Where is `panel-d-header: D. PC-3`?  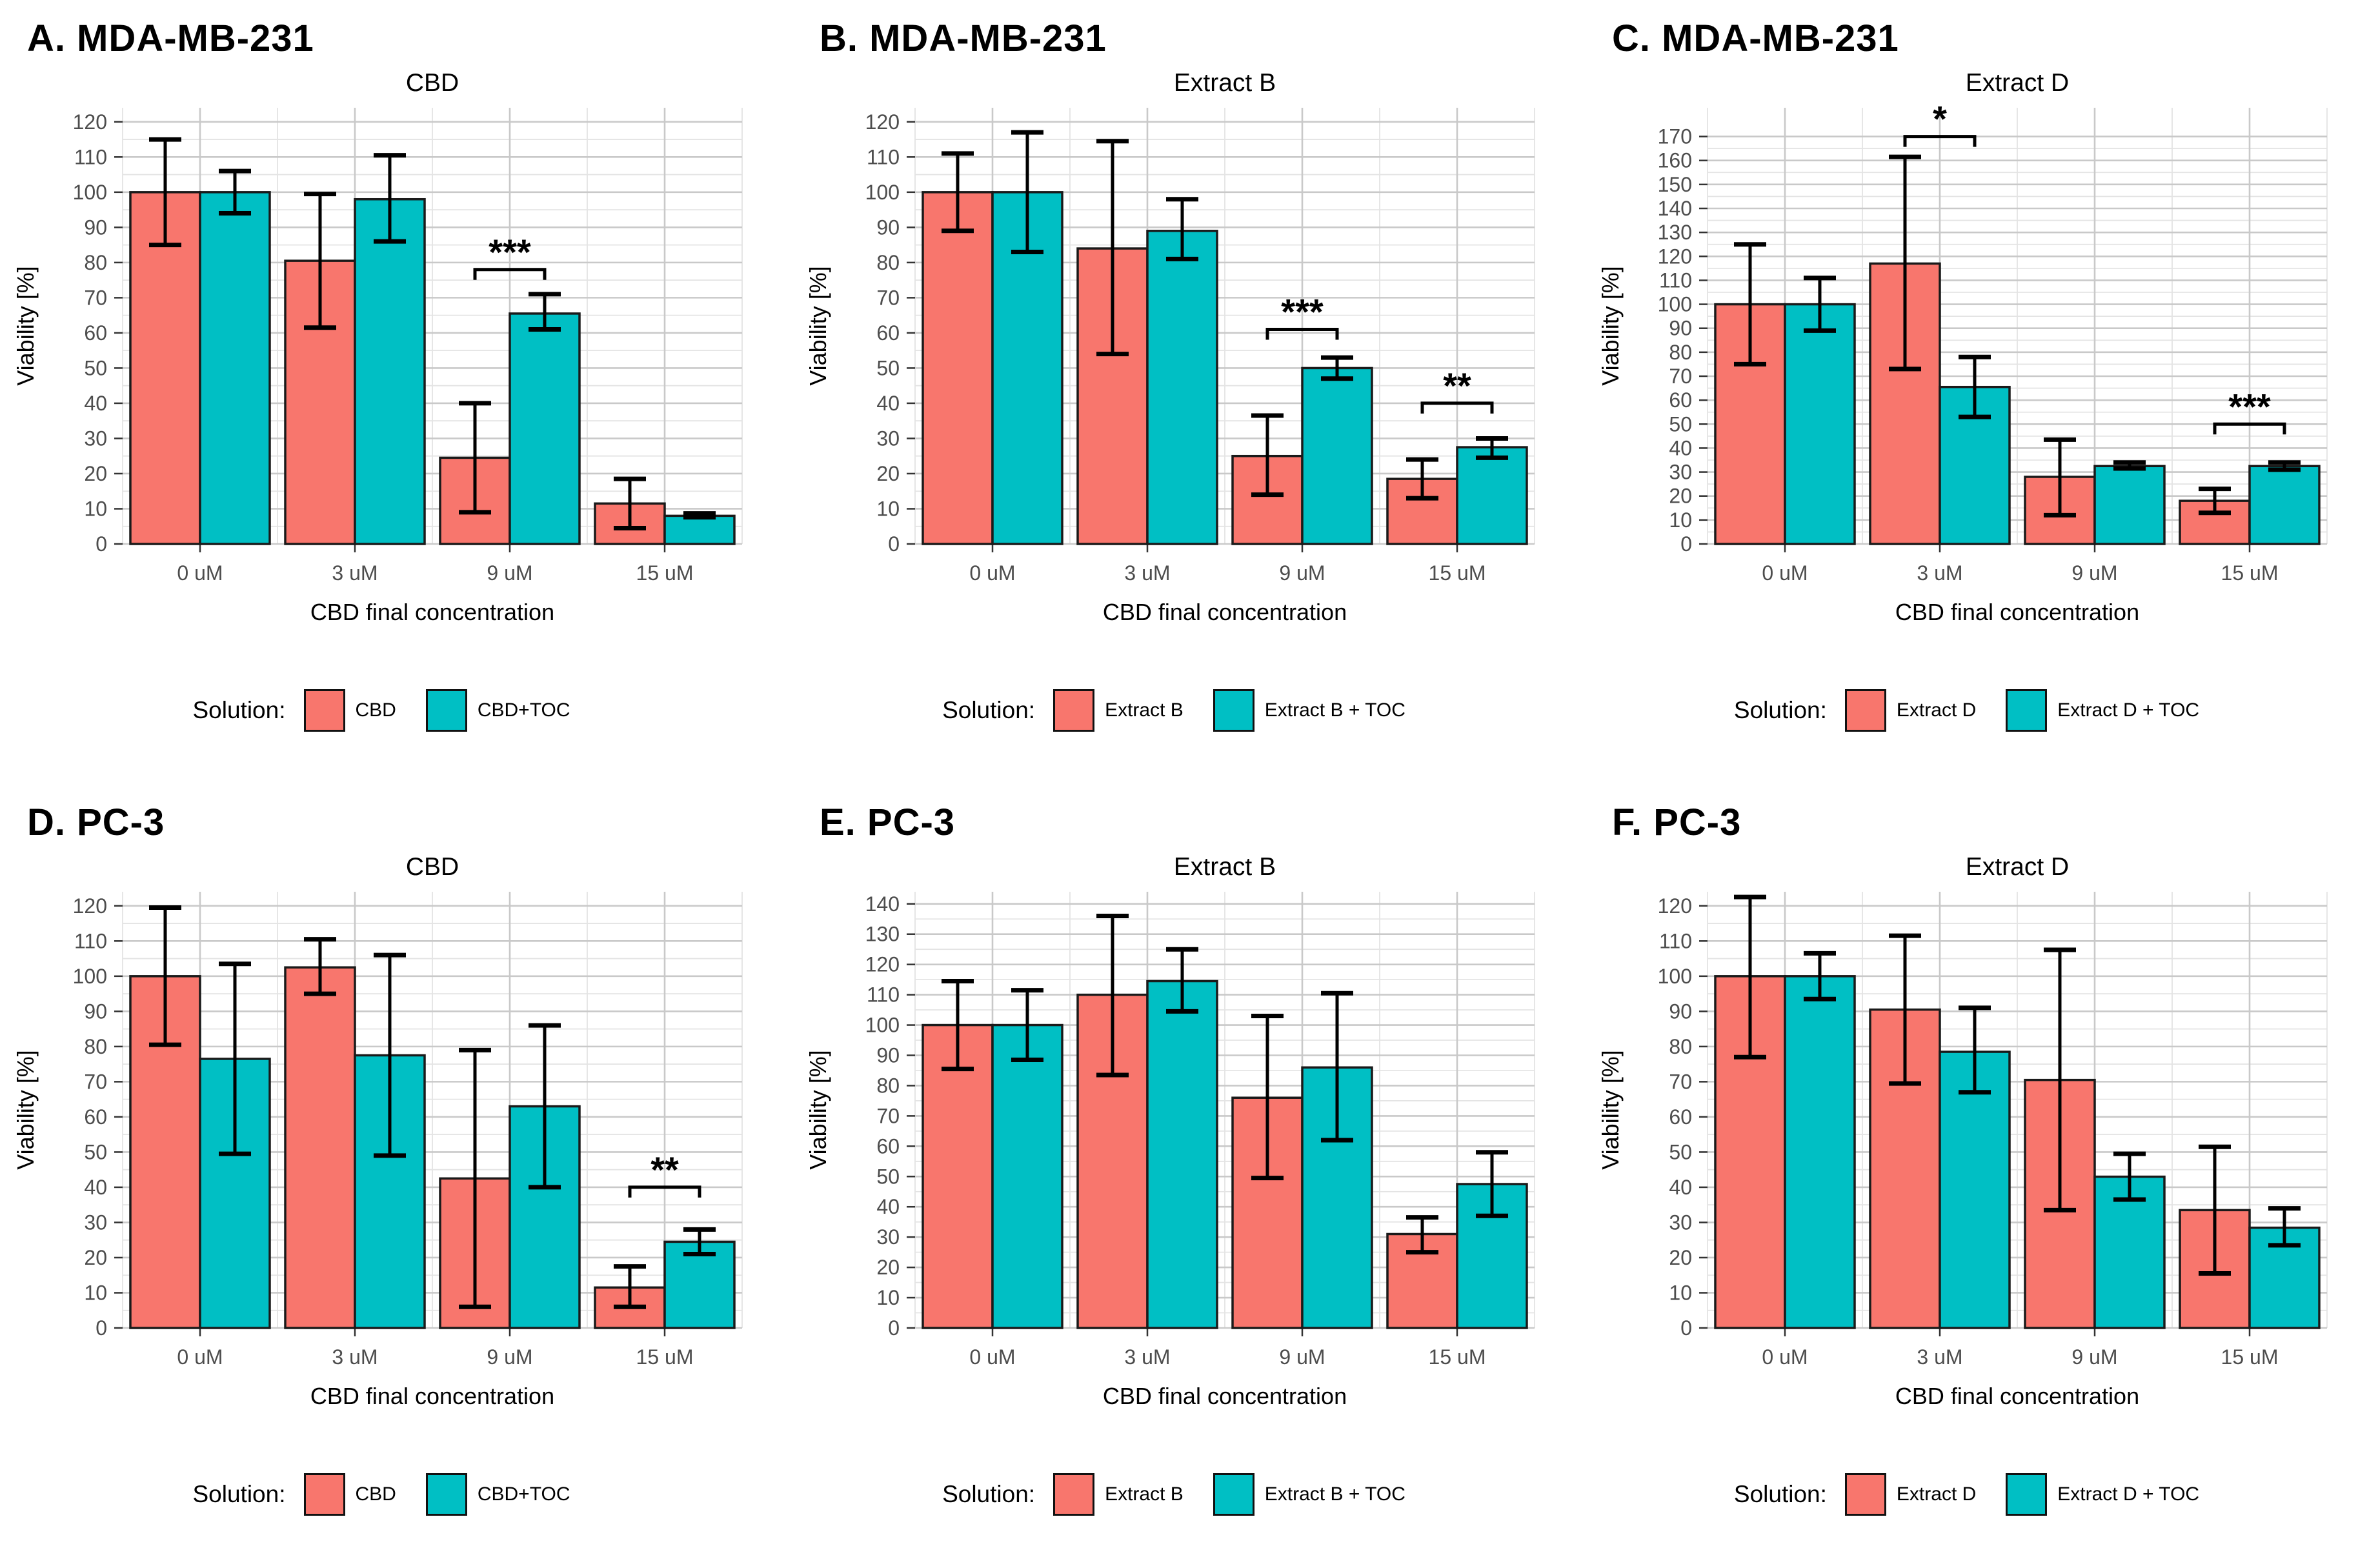
panel-d-header: D. PC-3 is located at coordinates (96, 822).